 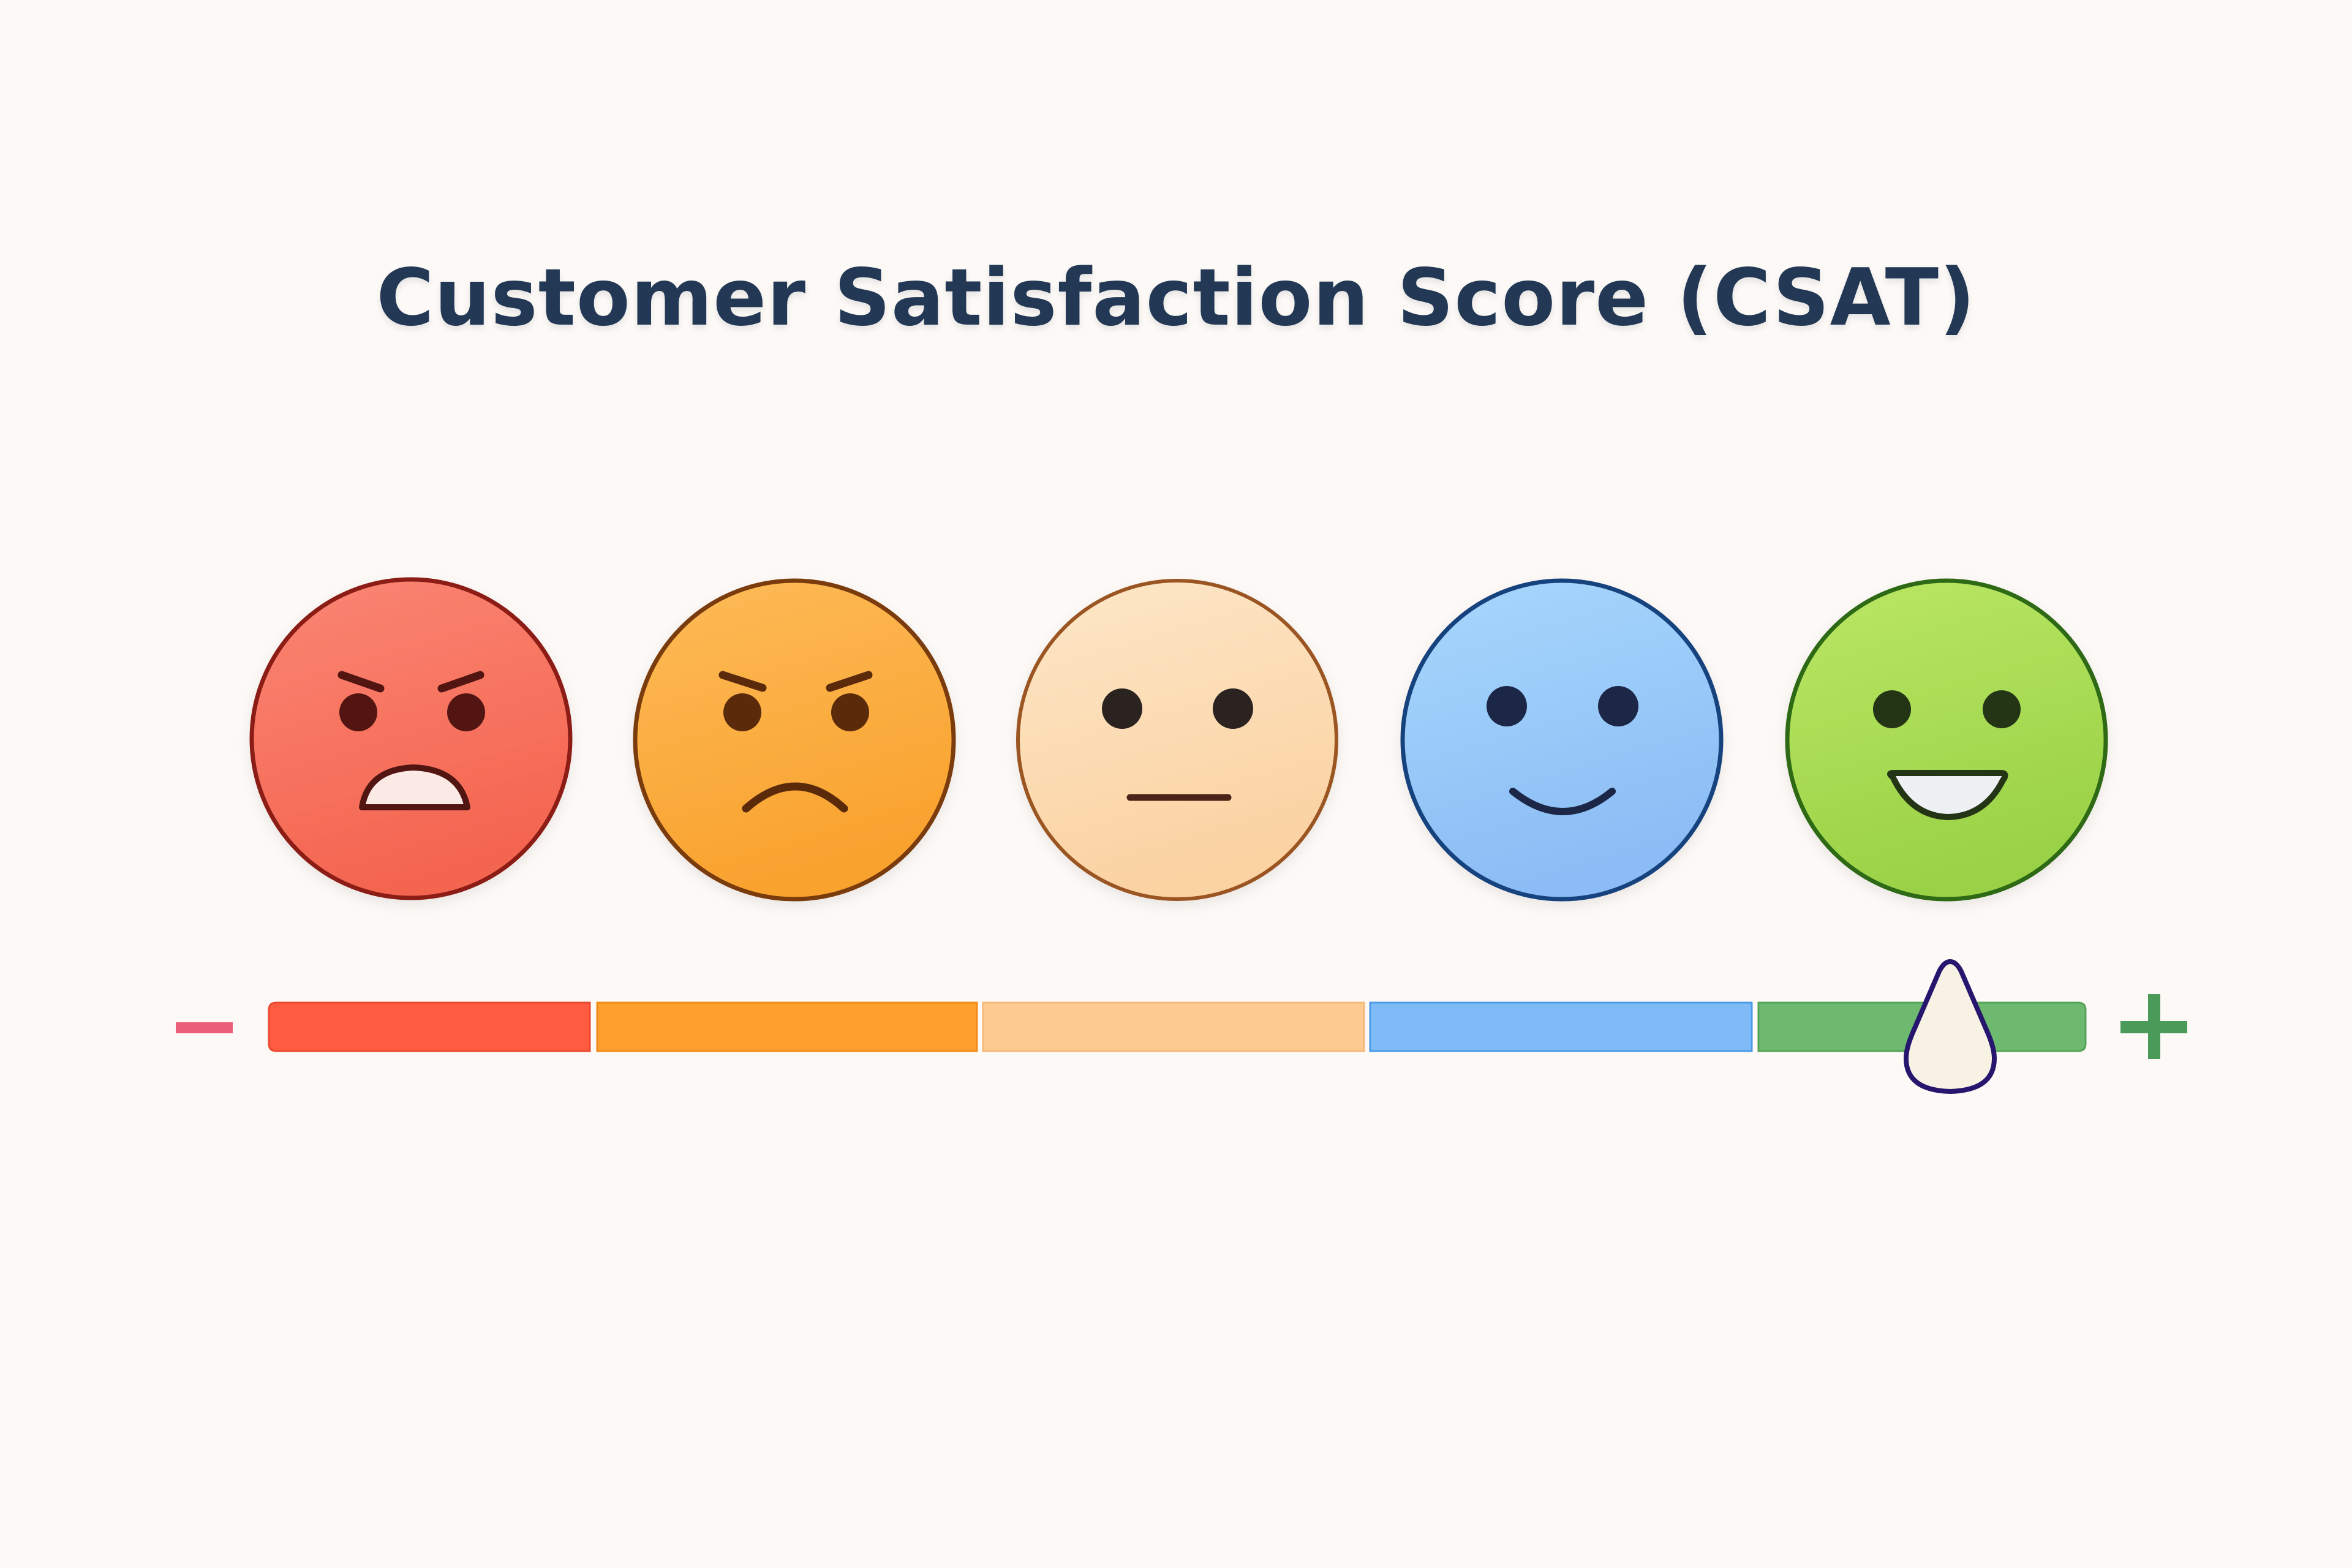 I want to click on page-title: Customer Satisfaction Score (CSAT), so click(x=1176, y=298).